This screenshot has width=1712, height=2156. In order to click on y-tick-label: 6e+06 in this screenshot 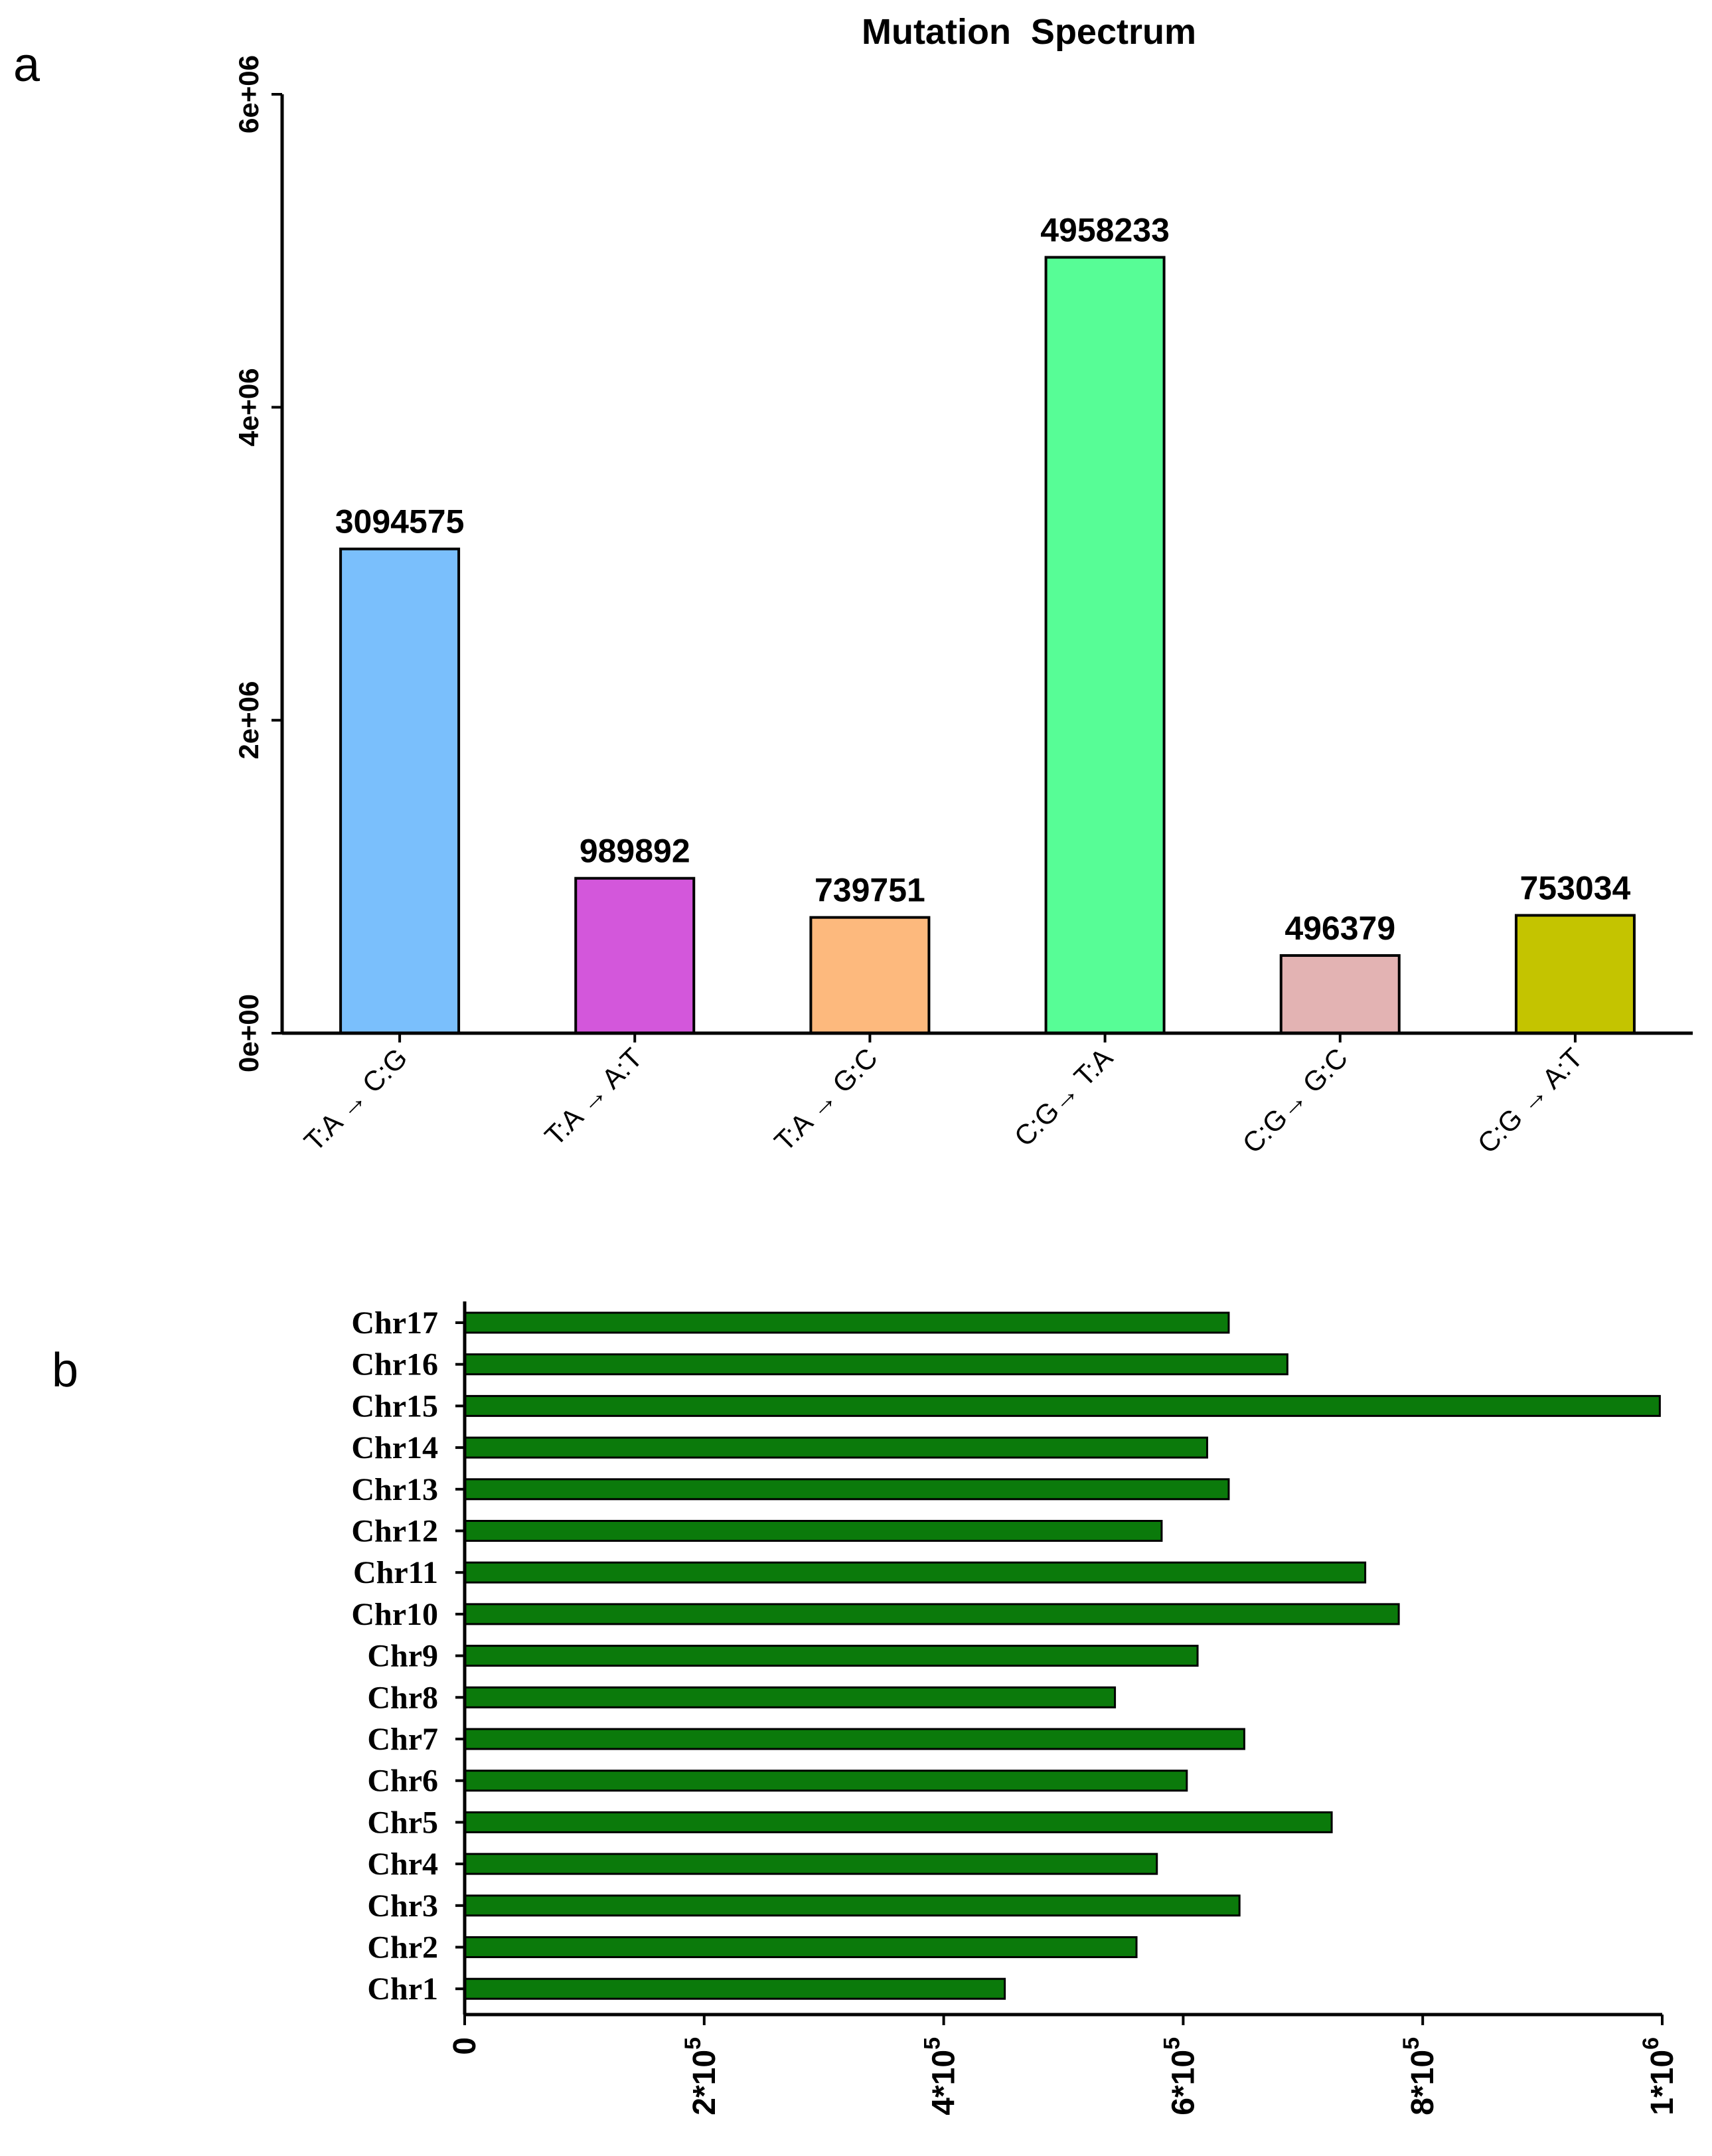, I will do `click(248, 94)`.